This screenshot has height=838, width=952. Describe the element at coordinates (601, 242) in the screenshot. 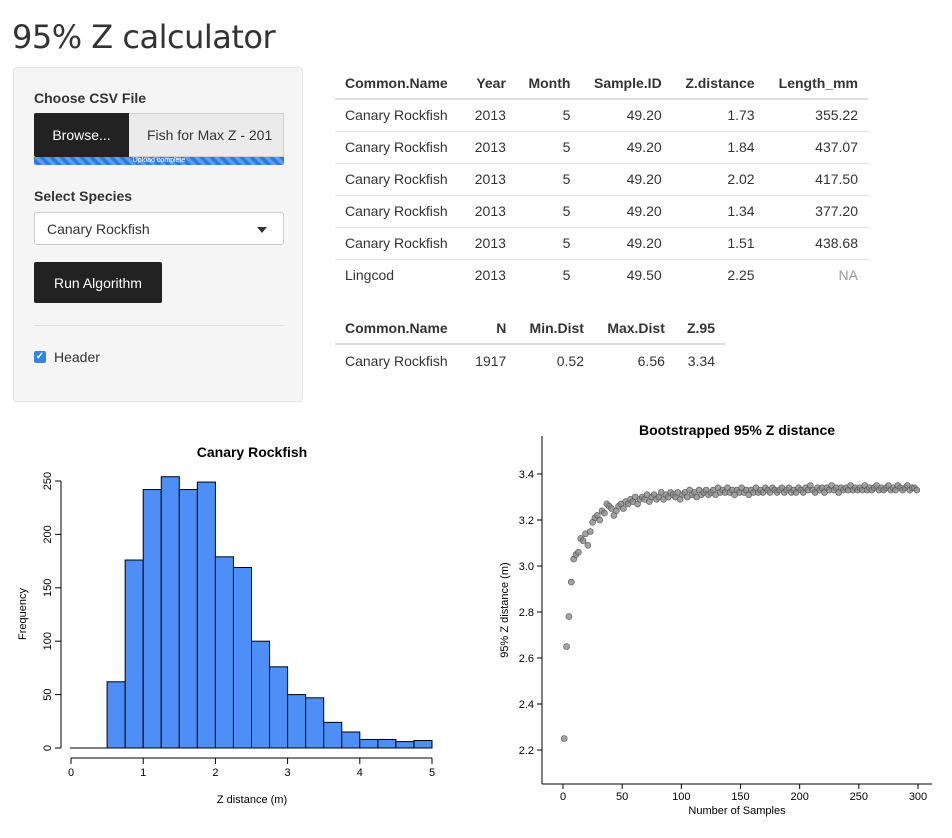

I see `table-row: Canary Rockfish 2013 5 49.20 1.51 438.68` at that location.